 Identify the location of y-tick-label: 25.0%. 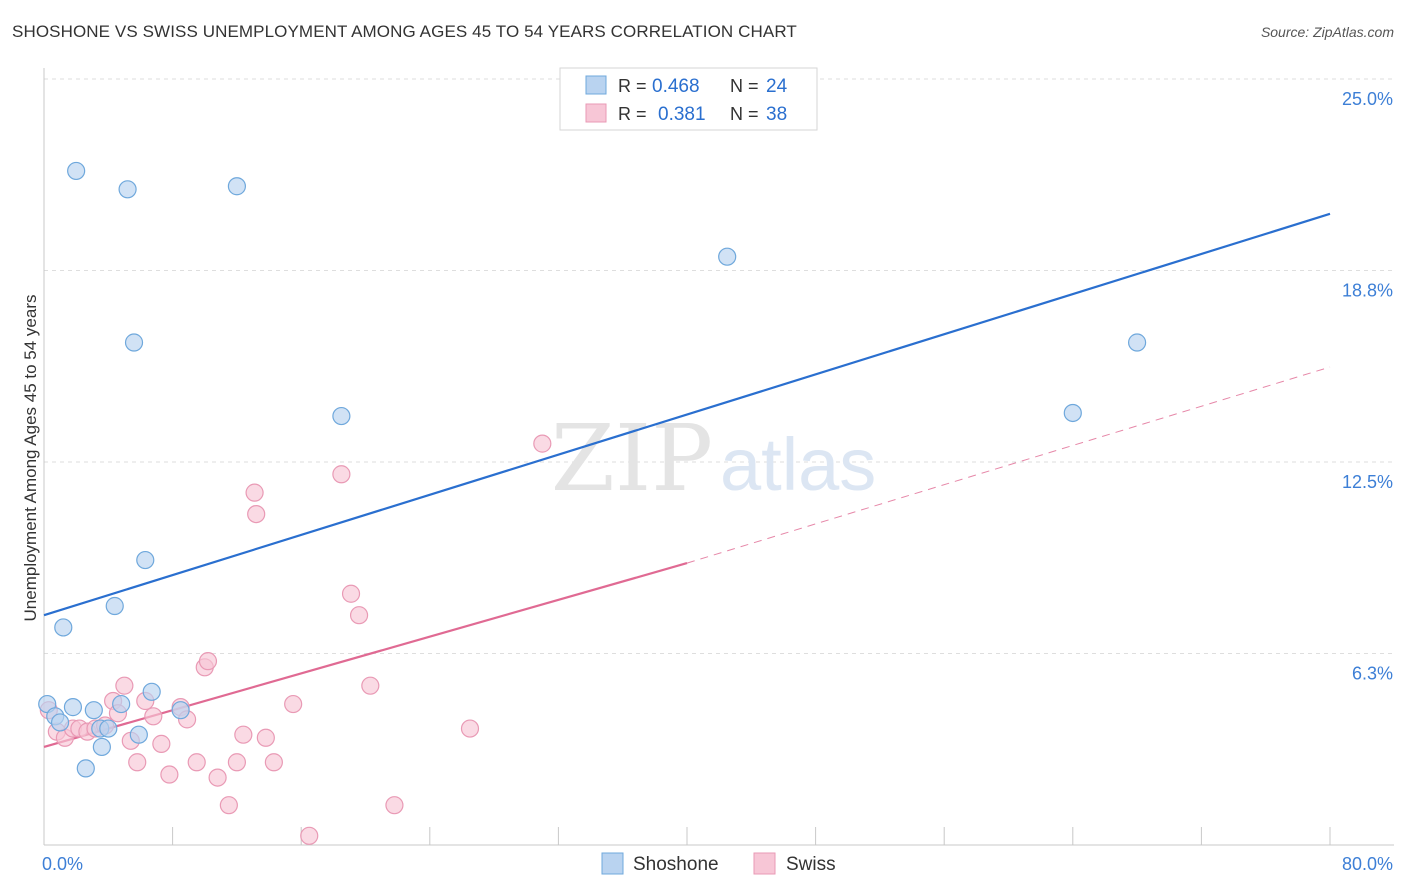
(1367, 99).